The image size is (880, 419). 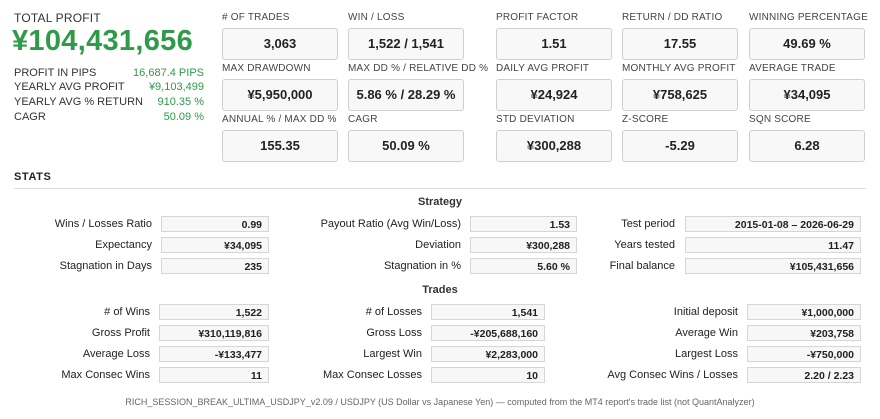 I want to click on metric-card-std-deviation: STD DEVIATION ¥300,288, so click(x=554, y=137).